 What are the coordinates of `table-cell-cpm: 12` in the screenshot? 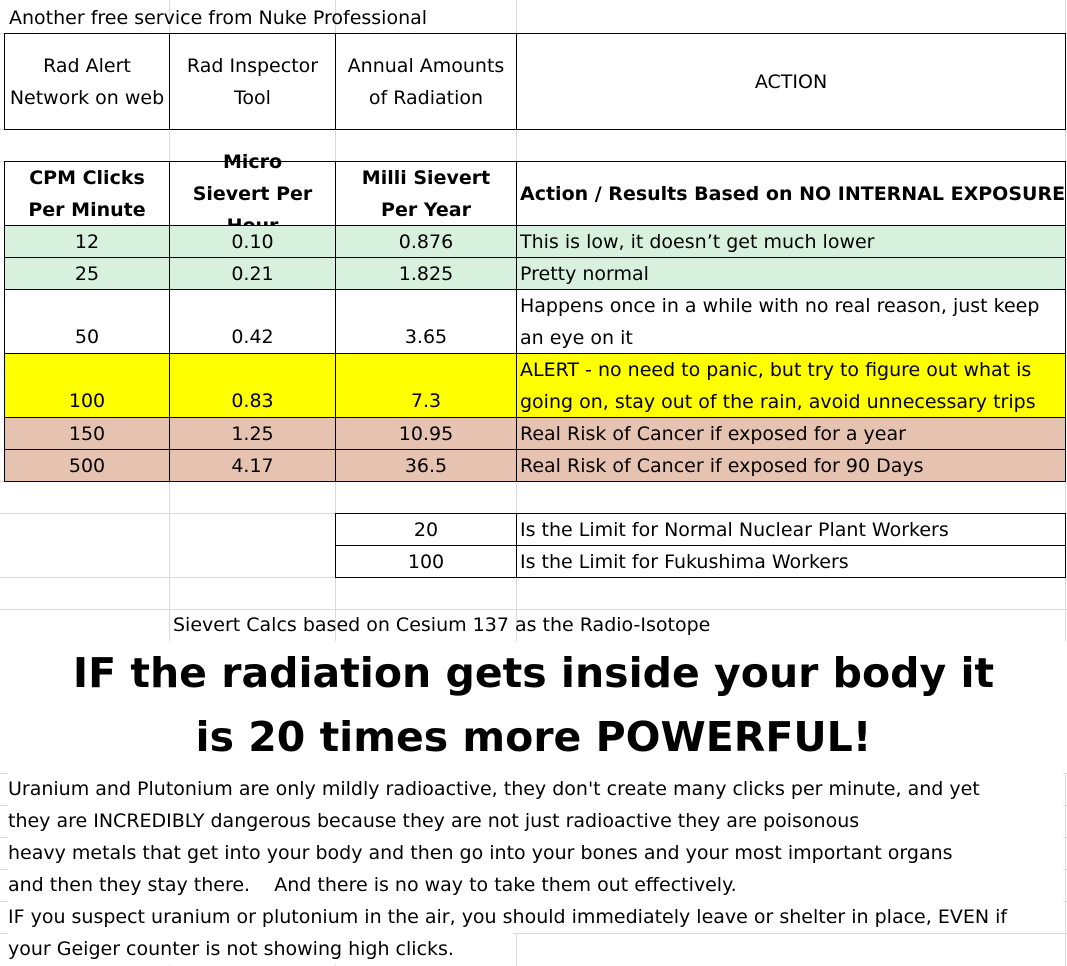 It's located at (87, 241).